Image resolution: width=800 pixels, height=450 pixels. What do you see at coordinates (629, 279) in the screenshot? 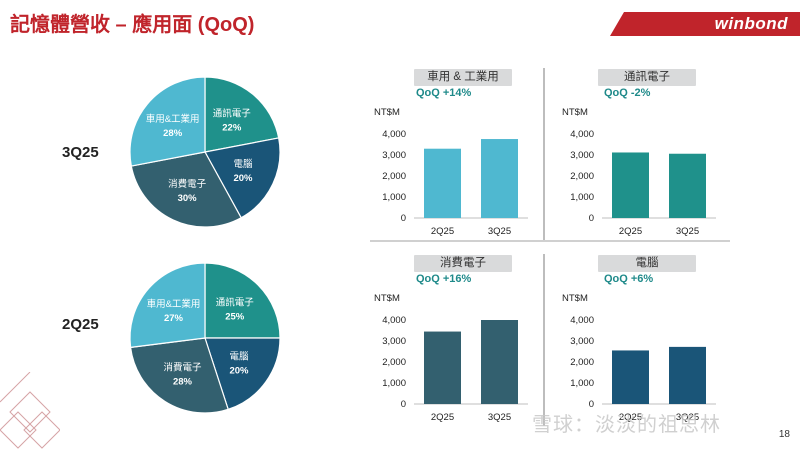
I see `panel-growth: QoQ +6%` at bounding box center [629, 279].